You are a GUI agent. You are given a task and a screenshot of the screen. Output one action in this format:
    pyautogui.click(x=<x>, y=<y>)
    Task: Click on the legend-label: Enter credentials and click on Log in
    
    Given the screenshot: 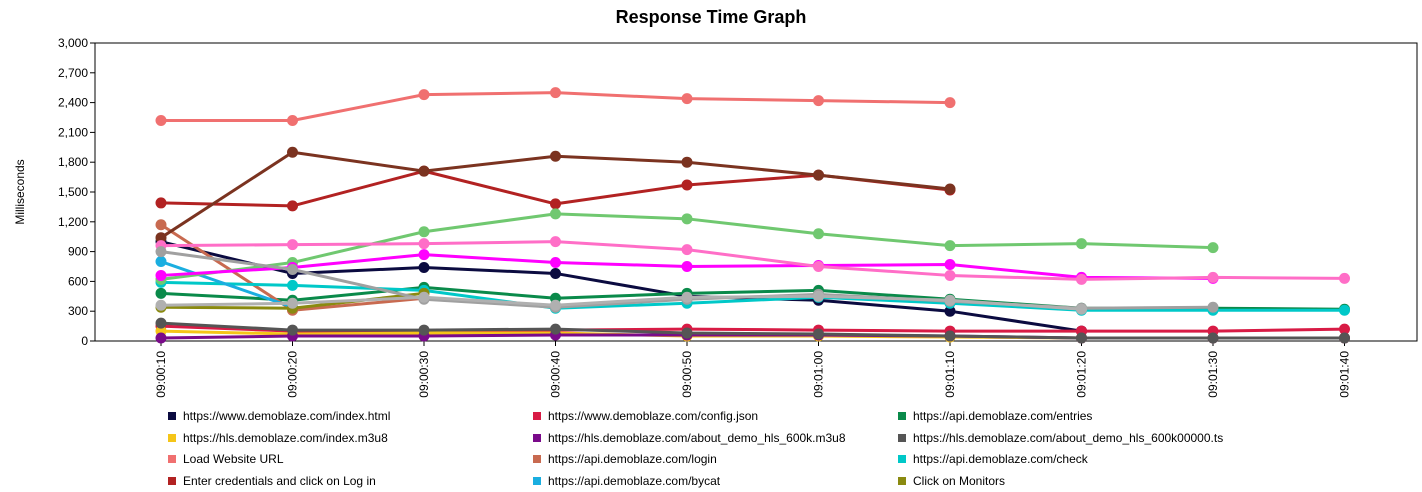 What is the action you would take?
    pyautogui.click(x=279, y=480)
    